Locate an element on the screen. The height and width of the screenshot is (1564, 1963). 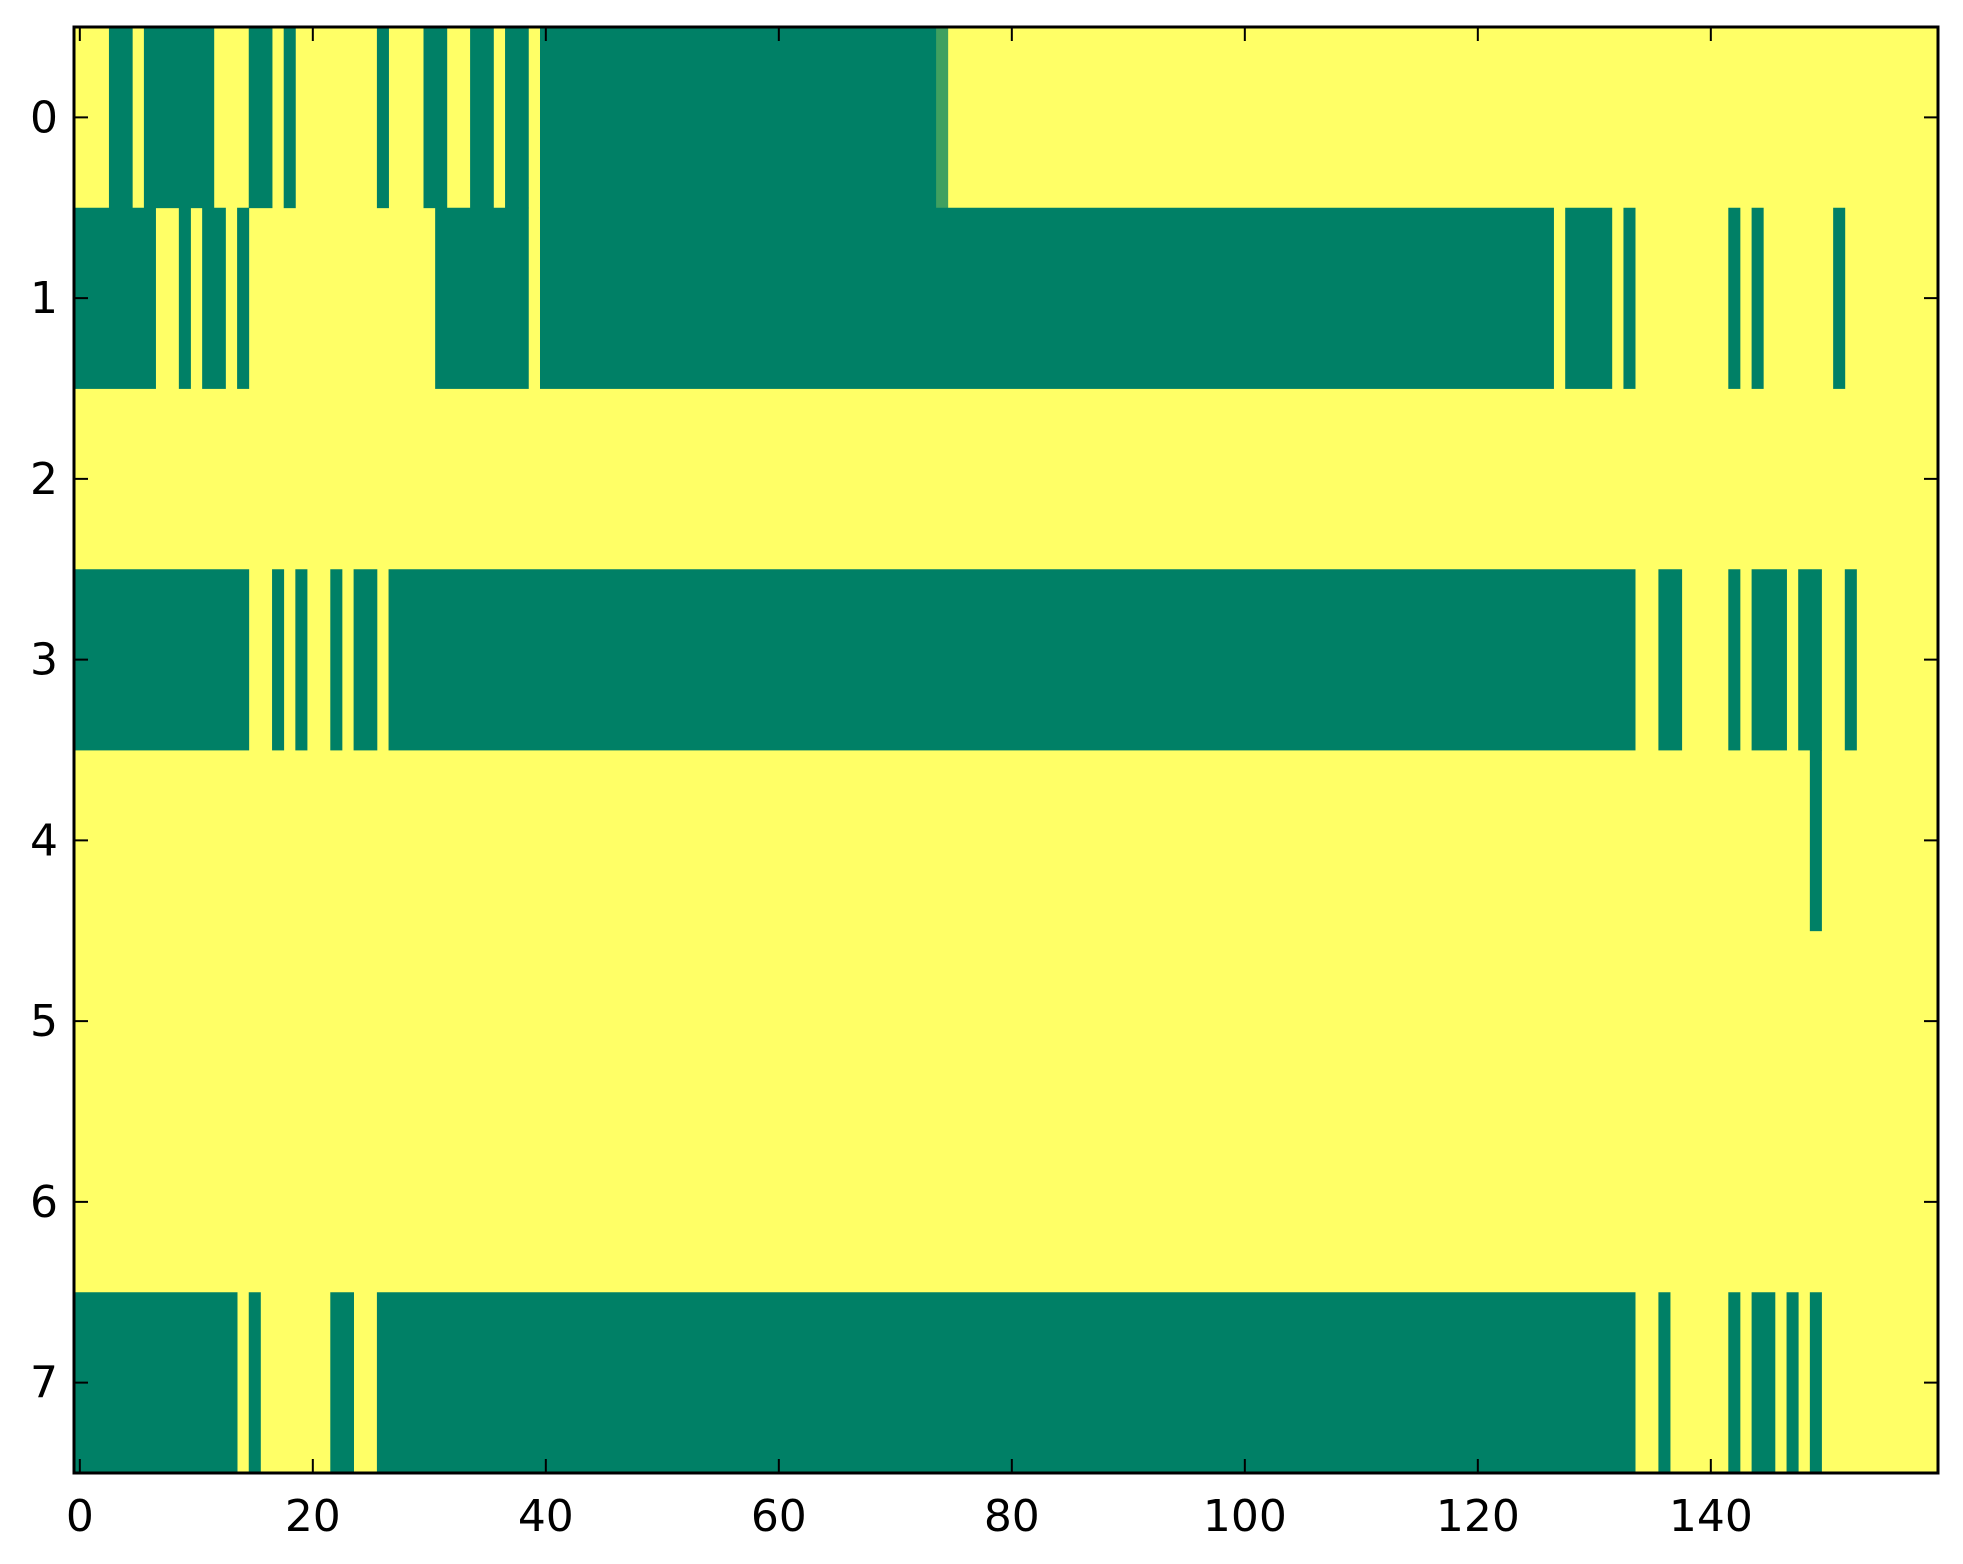
y-tick-label: 5 is located at coordinates (44, 1021).